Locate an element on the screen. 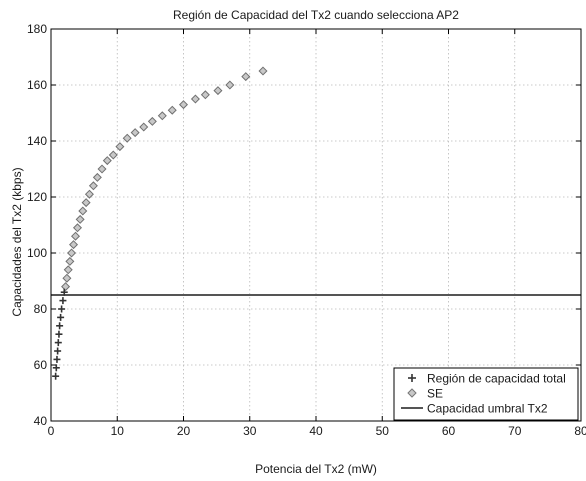 The width and height of the screenshot is (586, 481). y-tick-label: 120 is located at coordinates (37, 197).